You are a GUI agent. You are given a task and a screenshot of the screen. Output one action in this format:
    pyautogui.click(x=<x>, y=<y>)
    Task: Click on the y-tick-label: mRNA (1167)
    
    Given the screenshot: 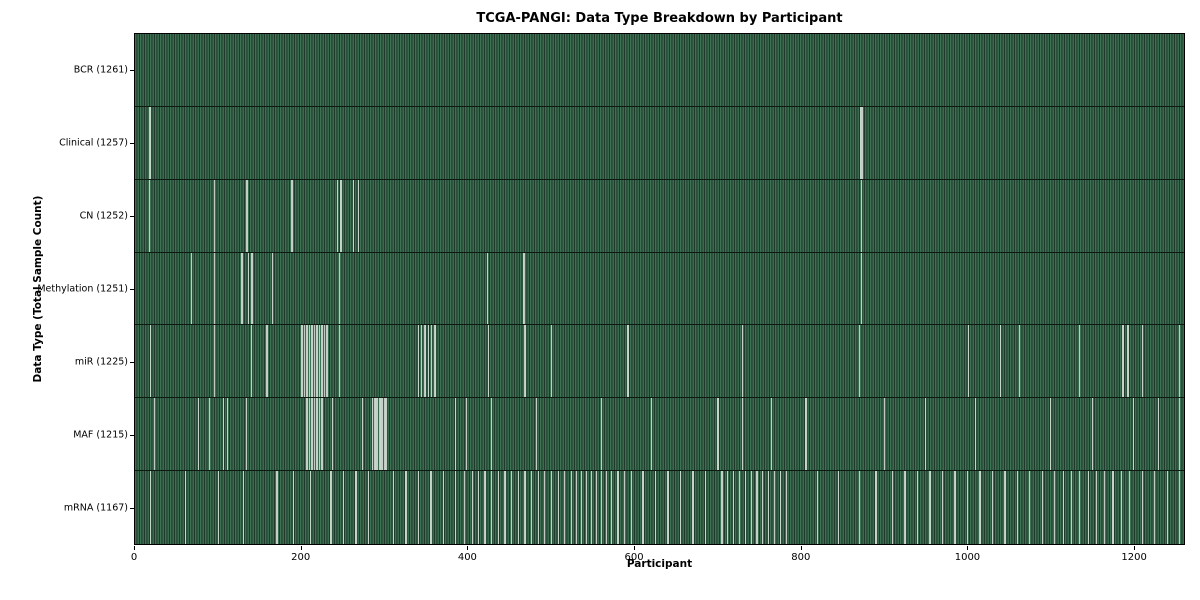 What is the action you would take?
    pyautogui.click(x=95, y=508)
    